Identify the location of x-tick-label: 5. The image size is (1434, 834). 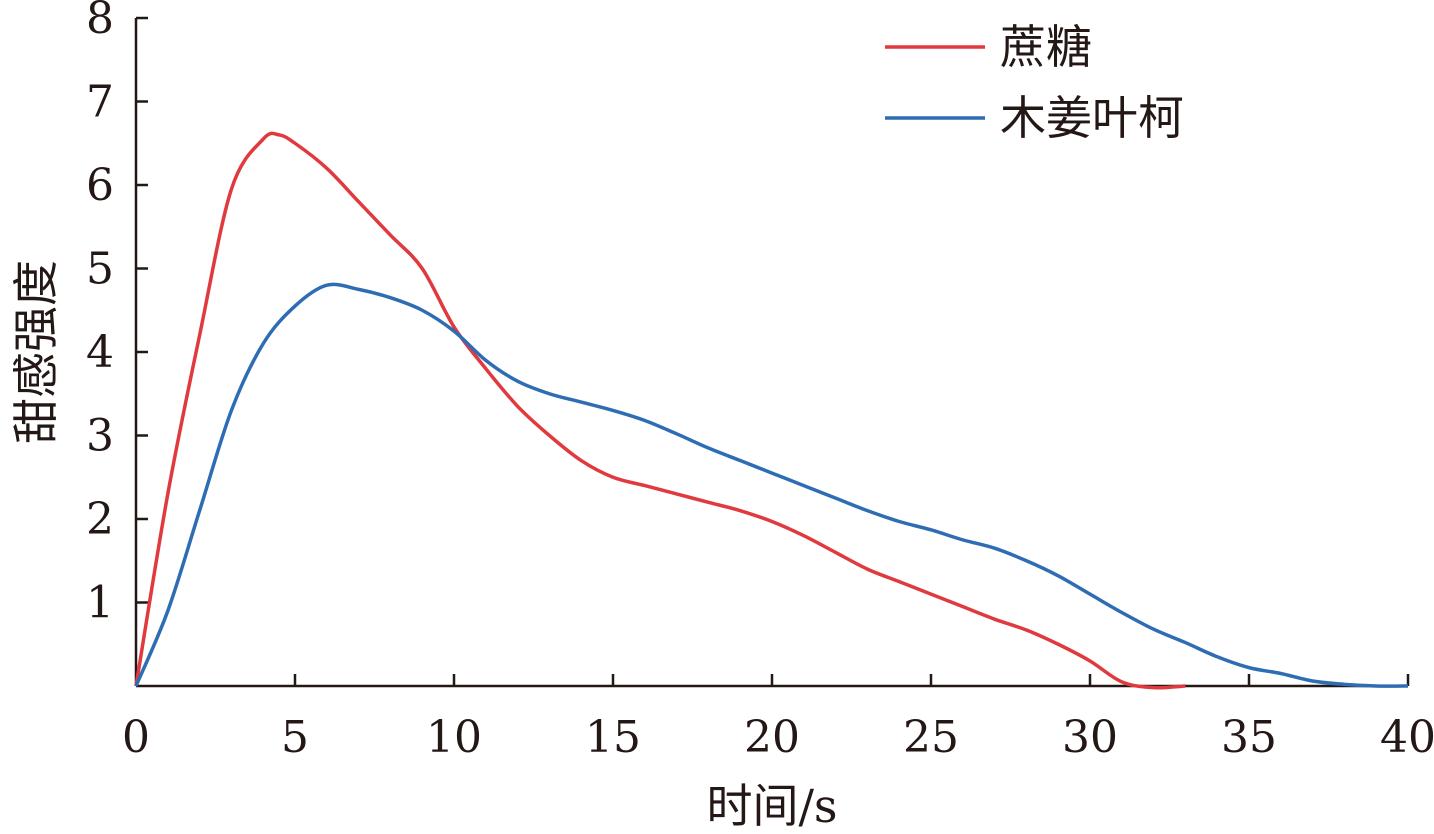
(295, 737).